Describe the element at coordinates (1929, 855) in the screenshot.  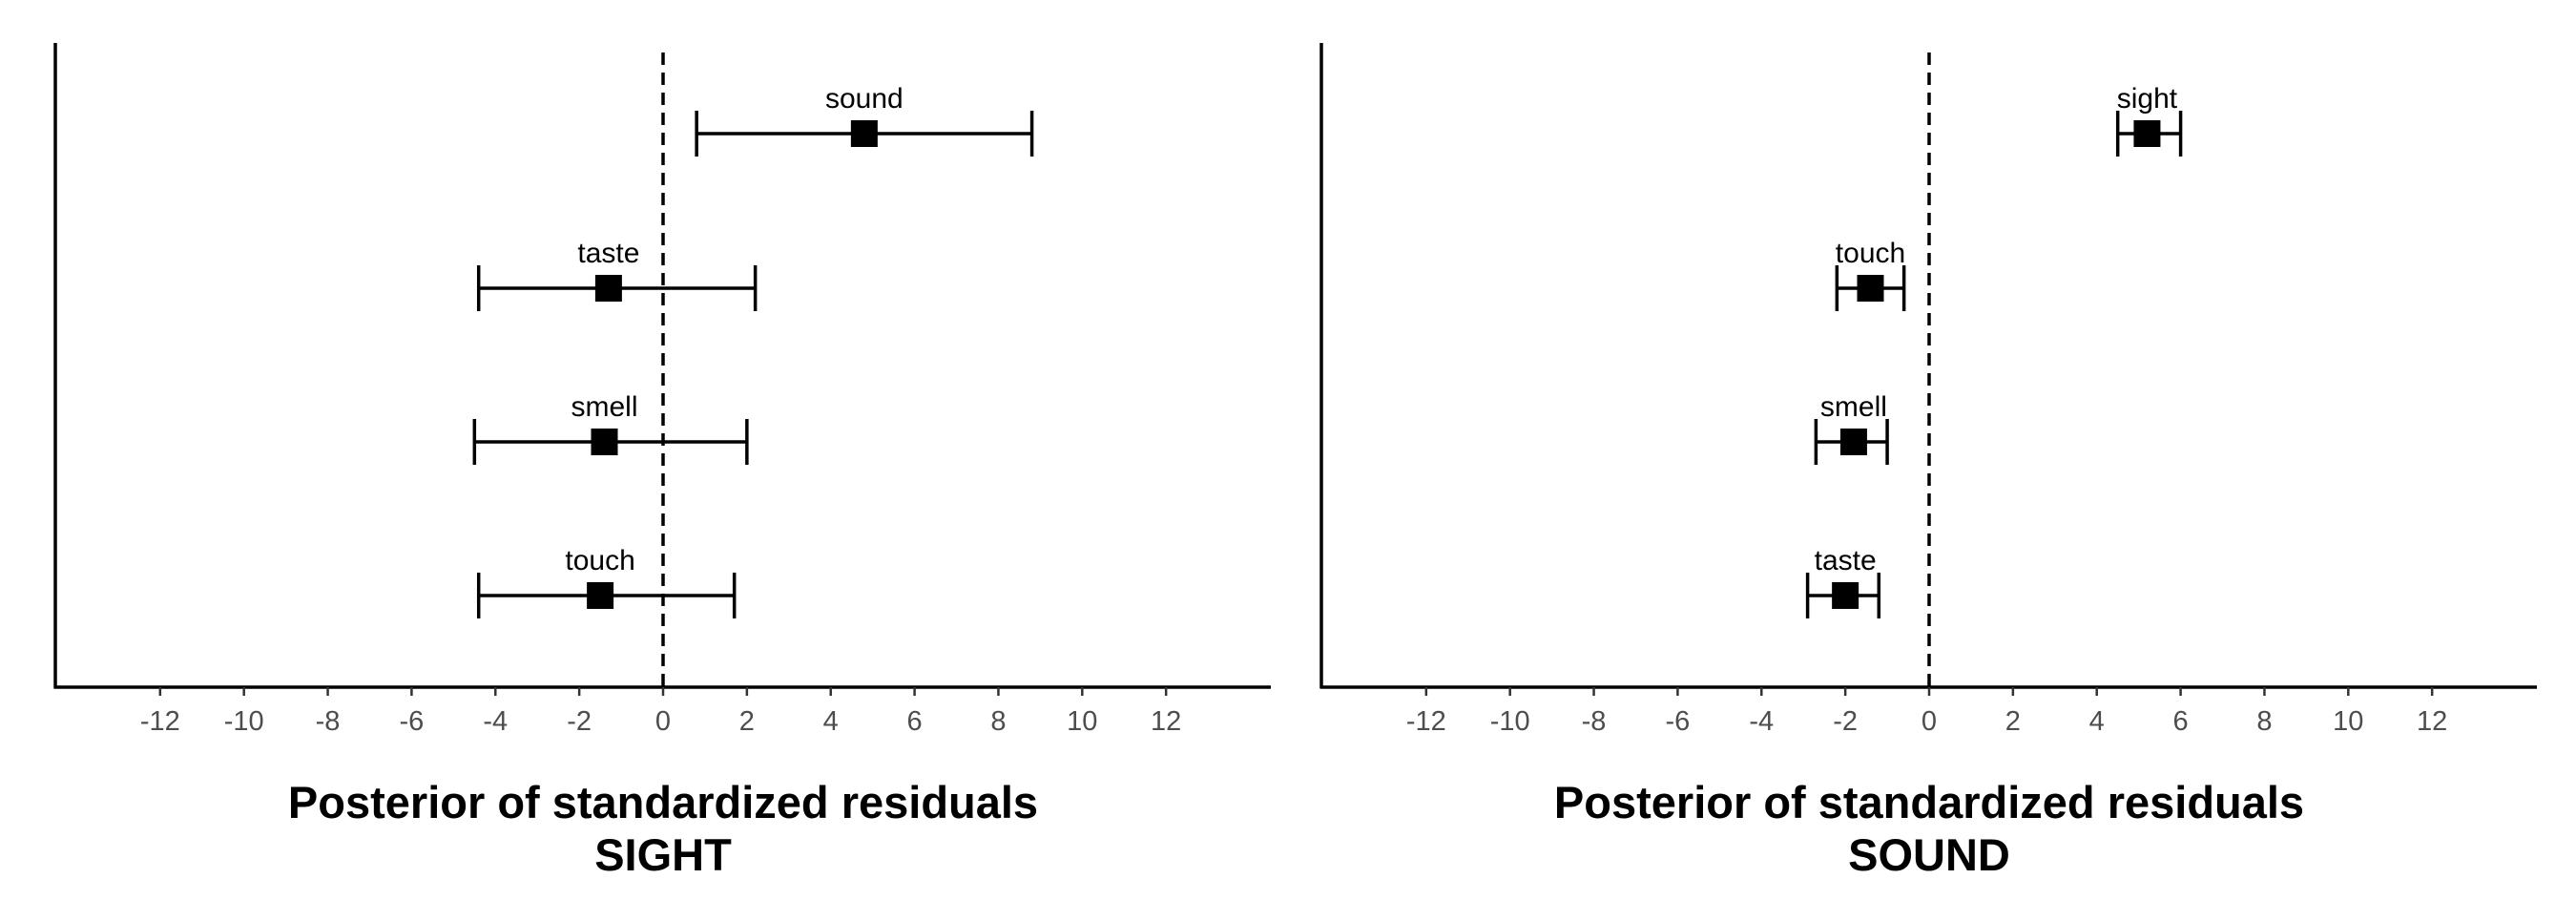
I see `chart-subtitle: SOUND` at that location.